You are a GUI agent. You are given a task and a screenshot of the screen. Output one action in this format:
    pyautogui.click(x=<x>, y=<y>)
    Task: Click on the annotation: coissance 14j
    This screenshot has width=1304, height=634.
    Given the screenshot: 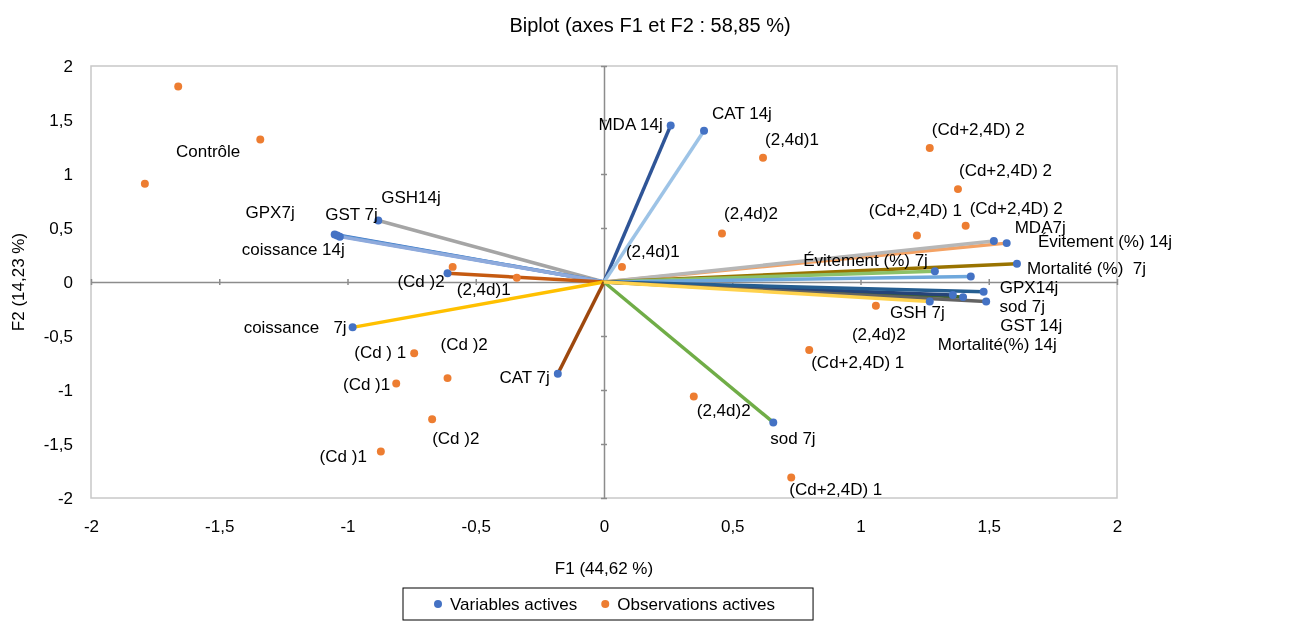 What is the action you would take?
    pyautogui.click(x=293, y=249)
    